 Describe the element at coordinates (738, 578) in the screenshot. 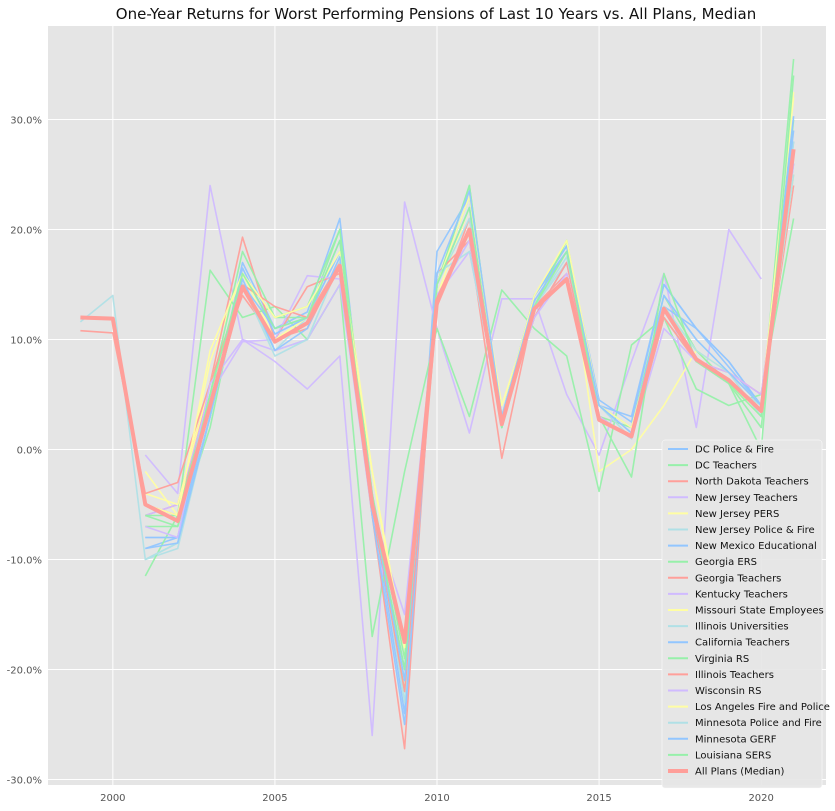

I see `legend-label: Georgia Teachers` at that location.